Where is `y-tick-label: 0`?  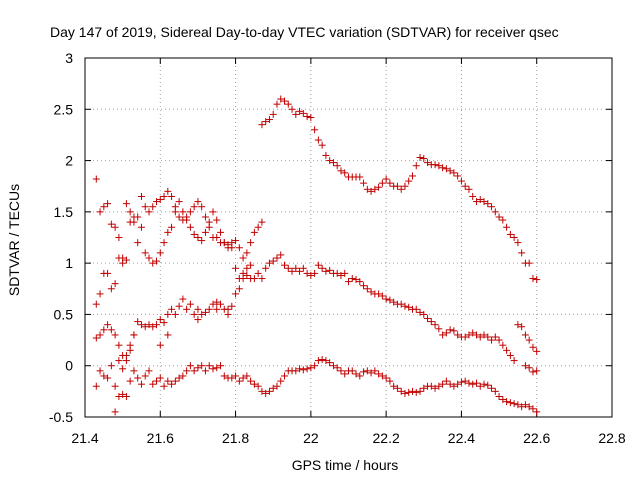 y-tick-label: 0 is located at coordinates (69, 366).